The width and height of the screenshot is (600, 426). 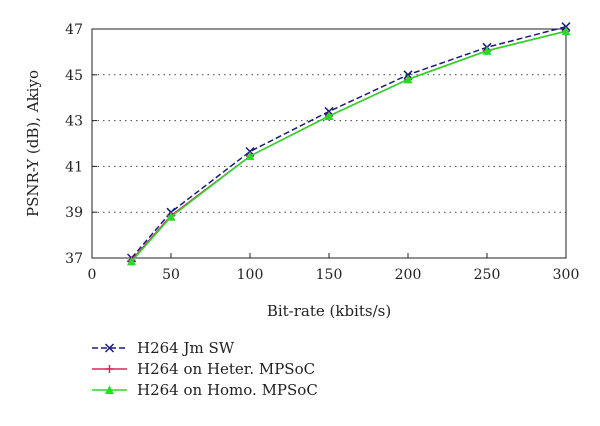 I want to click on legend-entry: H264 on Homo. MPSoC, so click(x=205, y=390).